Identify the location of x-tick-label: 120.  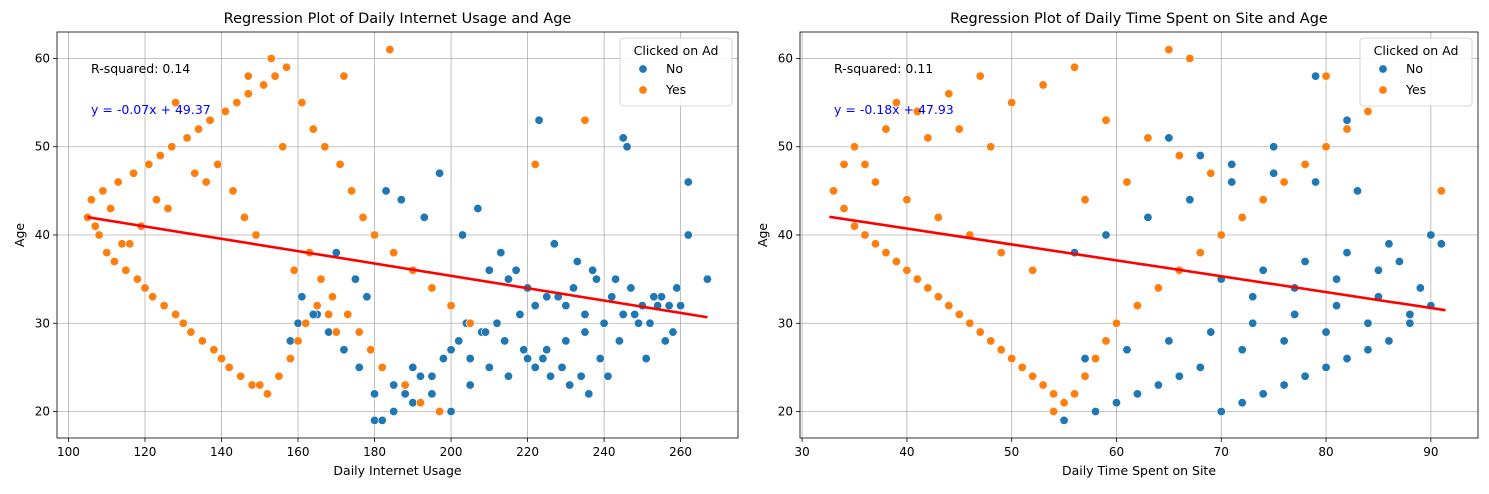
(145, 452).